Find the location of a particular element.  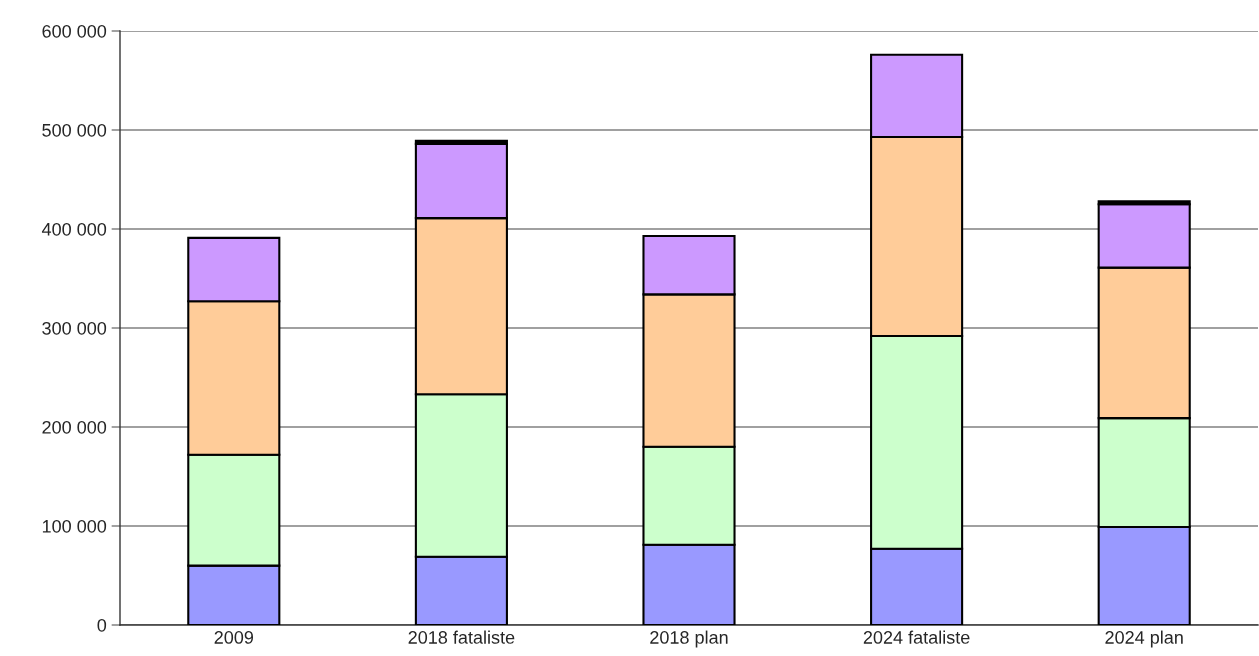

y-tick-label: 600 000 is located at coordinates (74, 31).